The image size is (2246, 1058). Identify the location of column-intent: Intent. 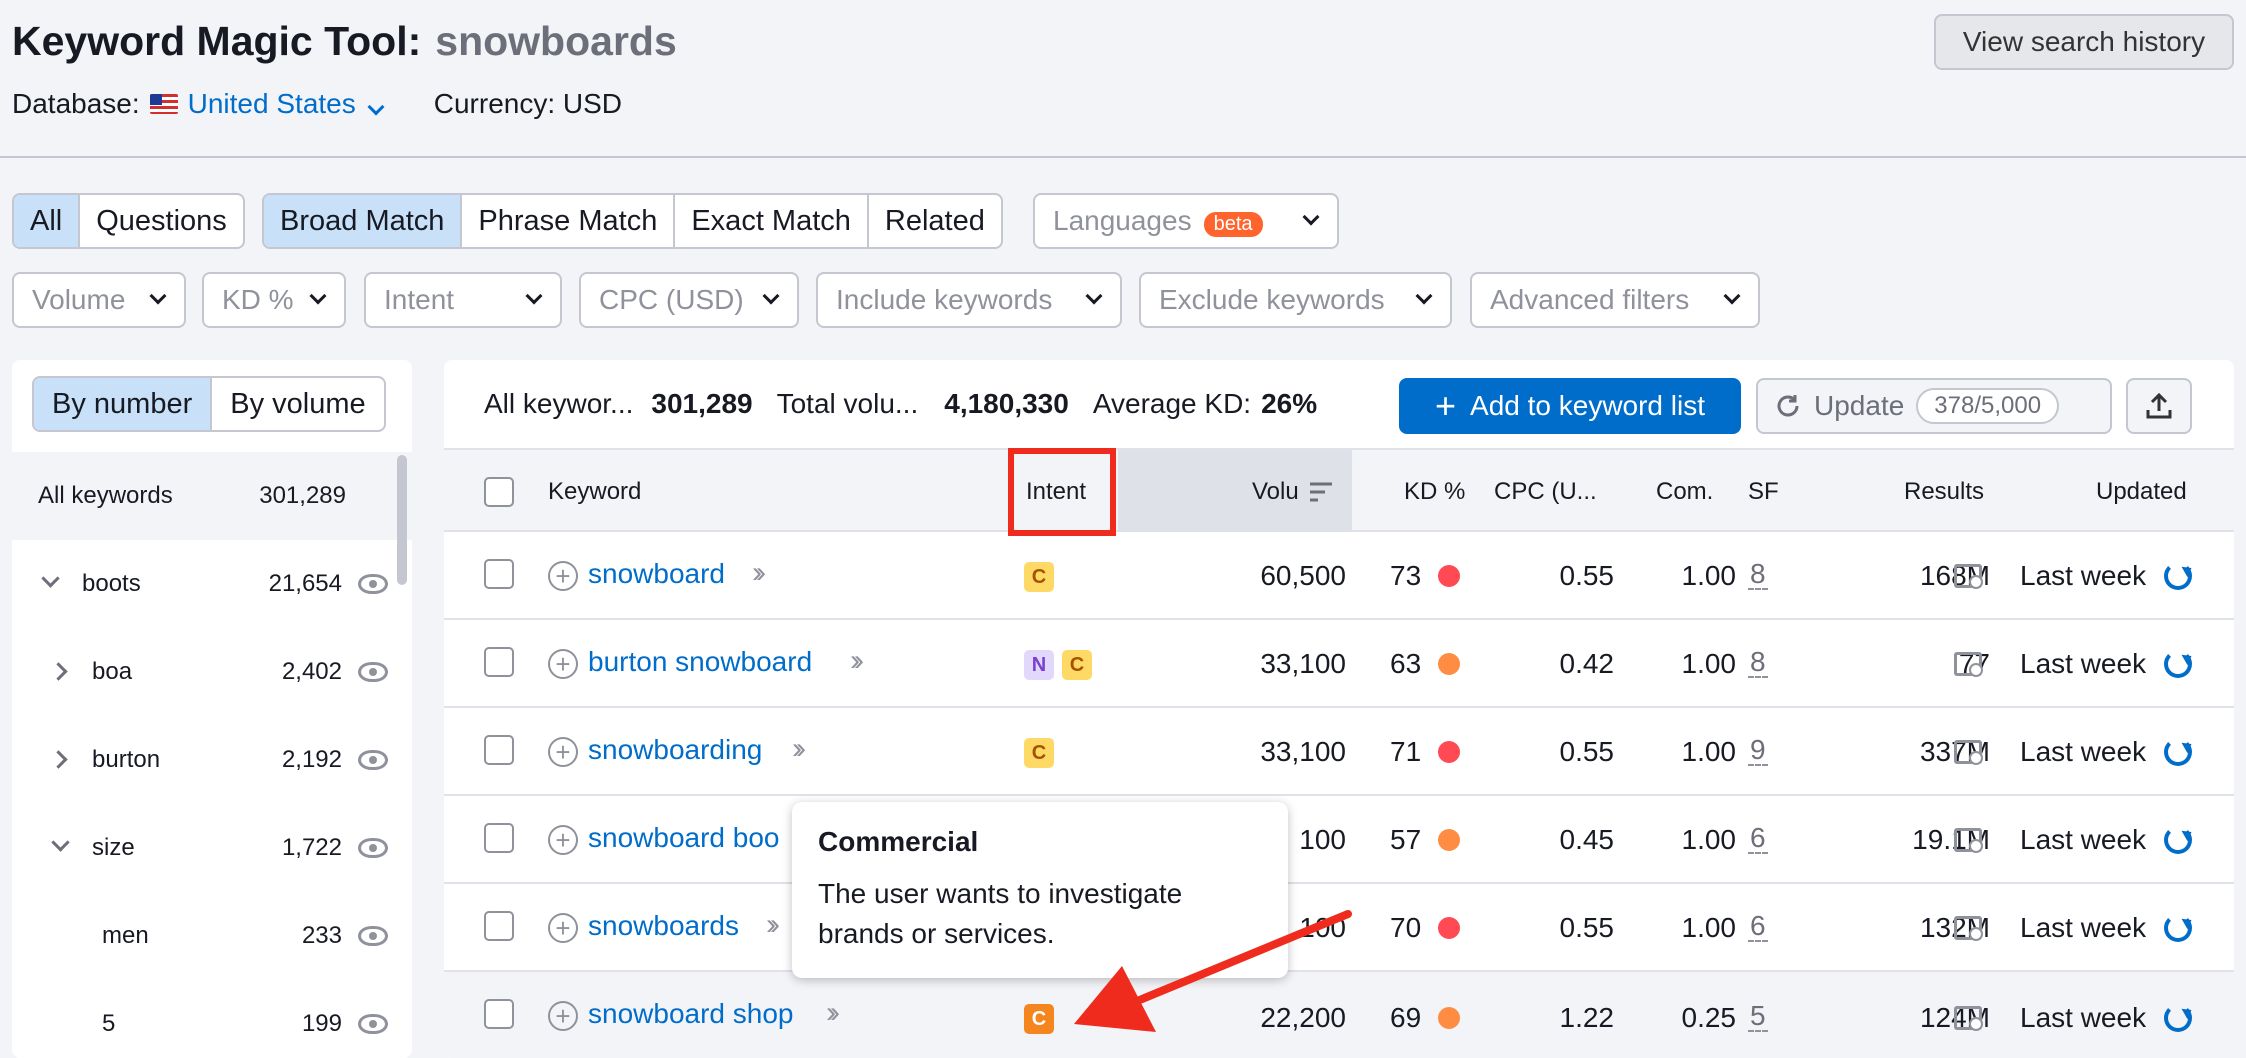
(1056, 491).